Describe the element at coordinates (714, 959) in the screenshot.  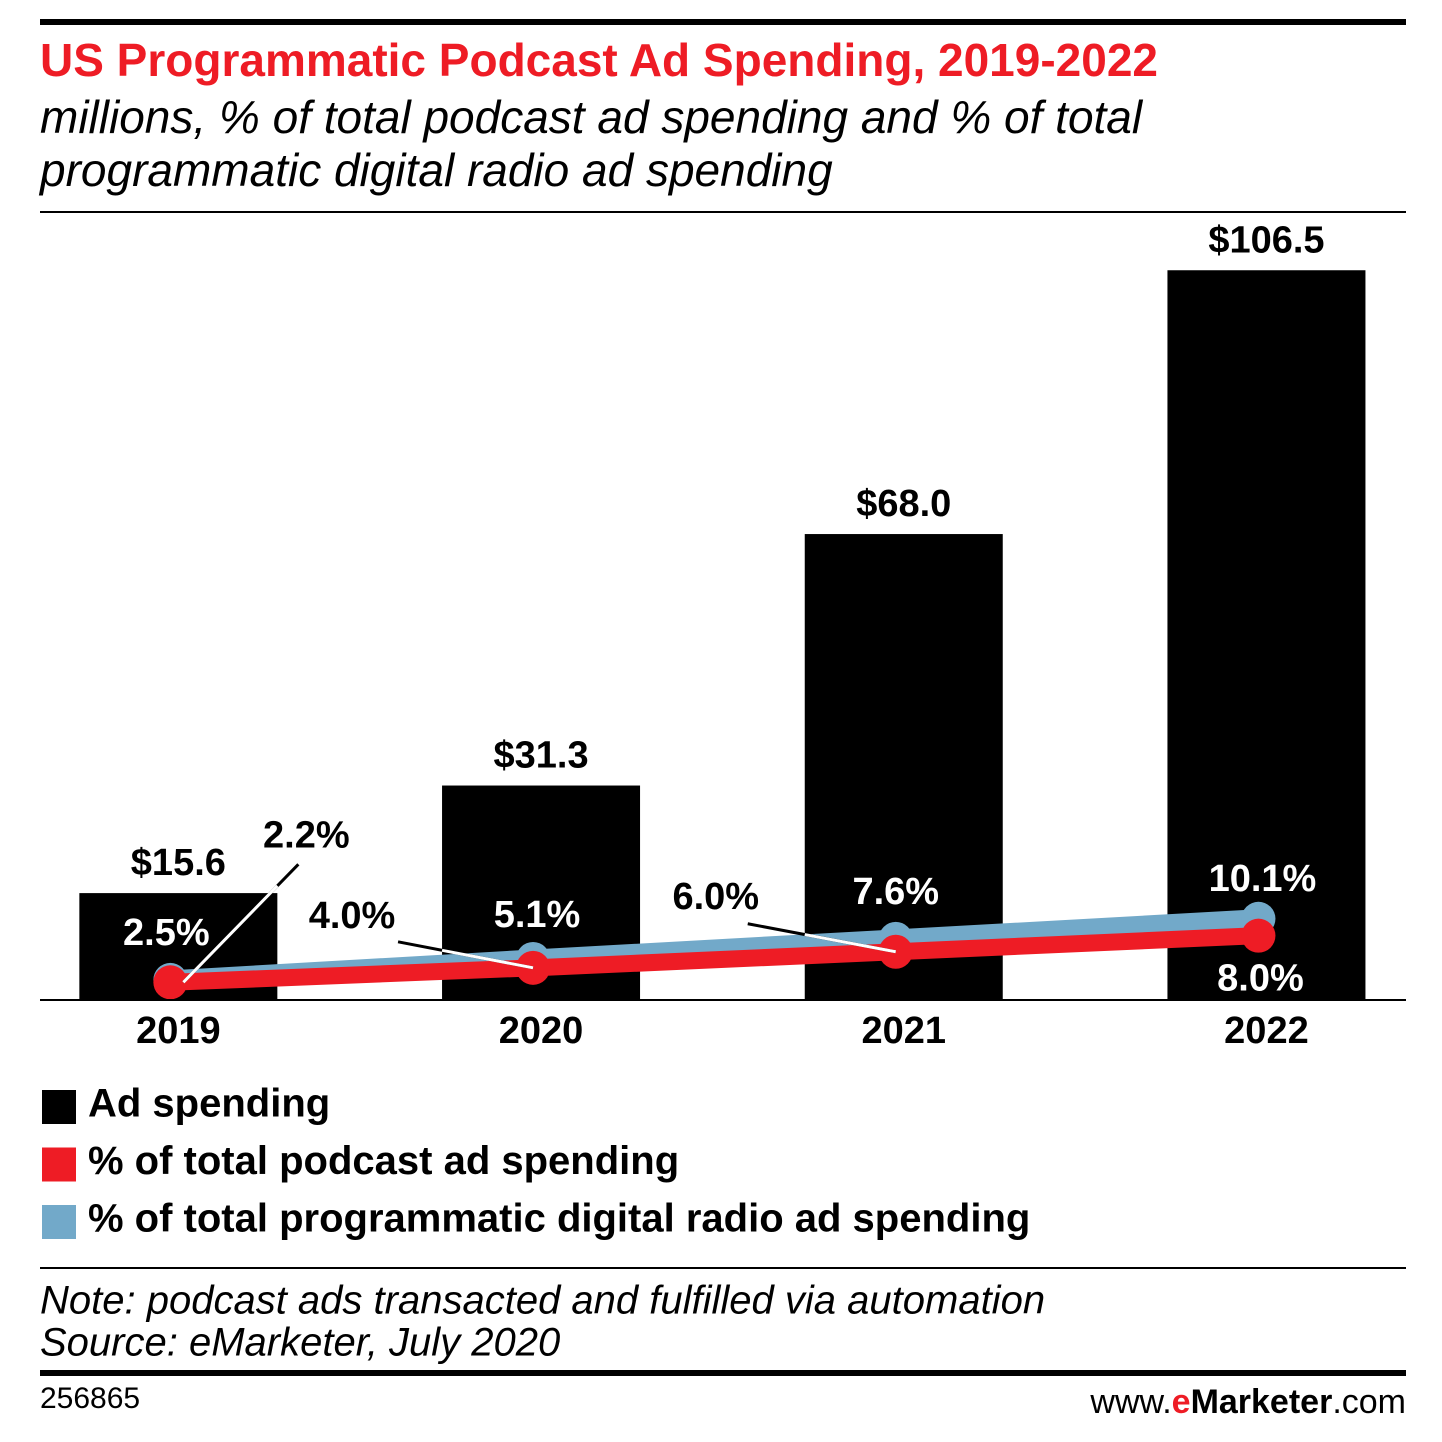
I see `line` at that location.